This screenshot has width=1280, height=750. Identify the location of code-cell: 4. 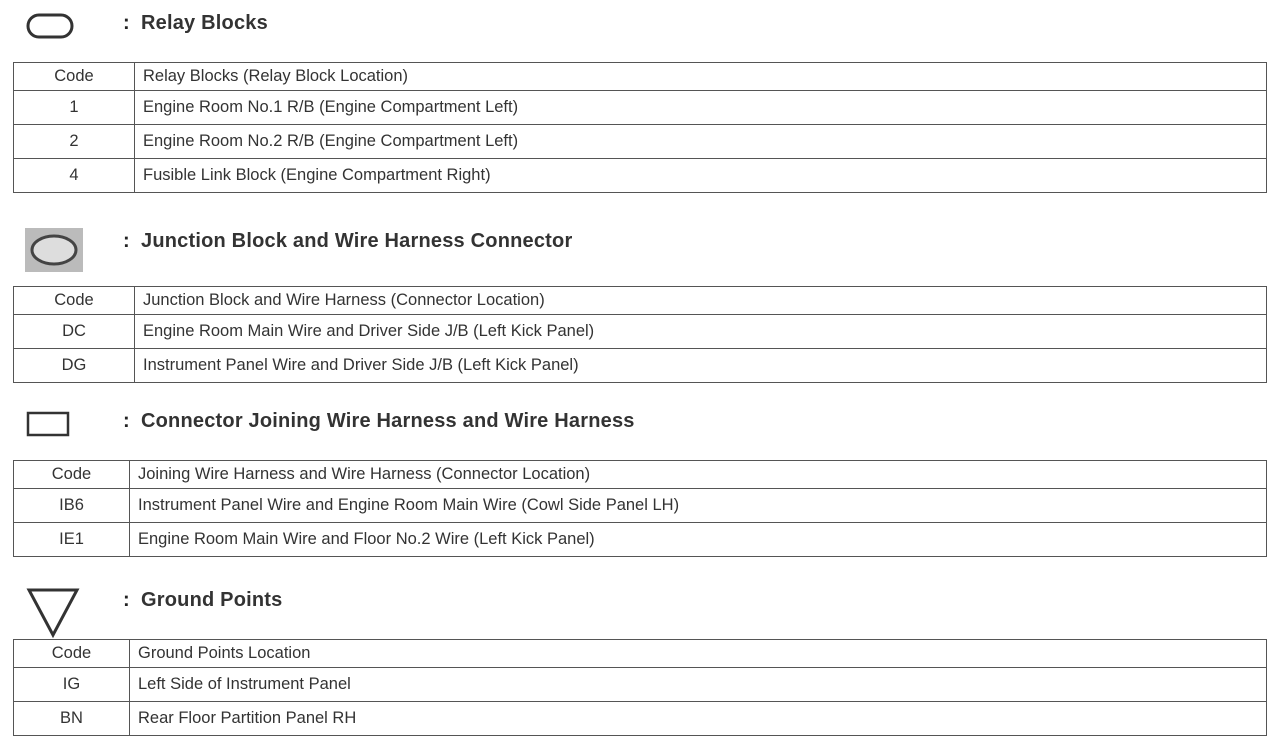
(74, 175).